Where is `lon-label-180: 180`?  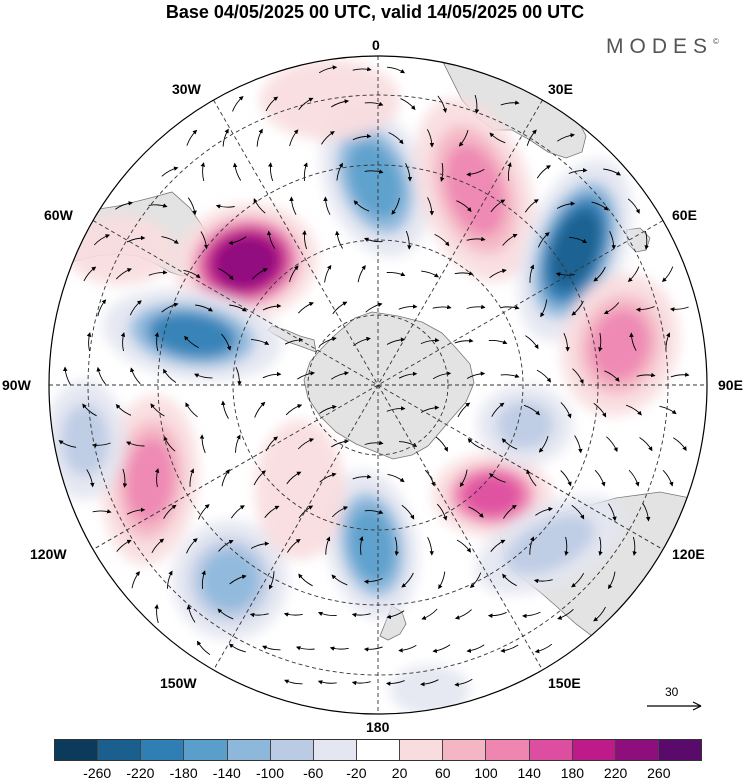
lon-label-180: 180 is located at coordinates (378, 727).